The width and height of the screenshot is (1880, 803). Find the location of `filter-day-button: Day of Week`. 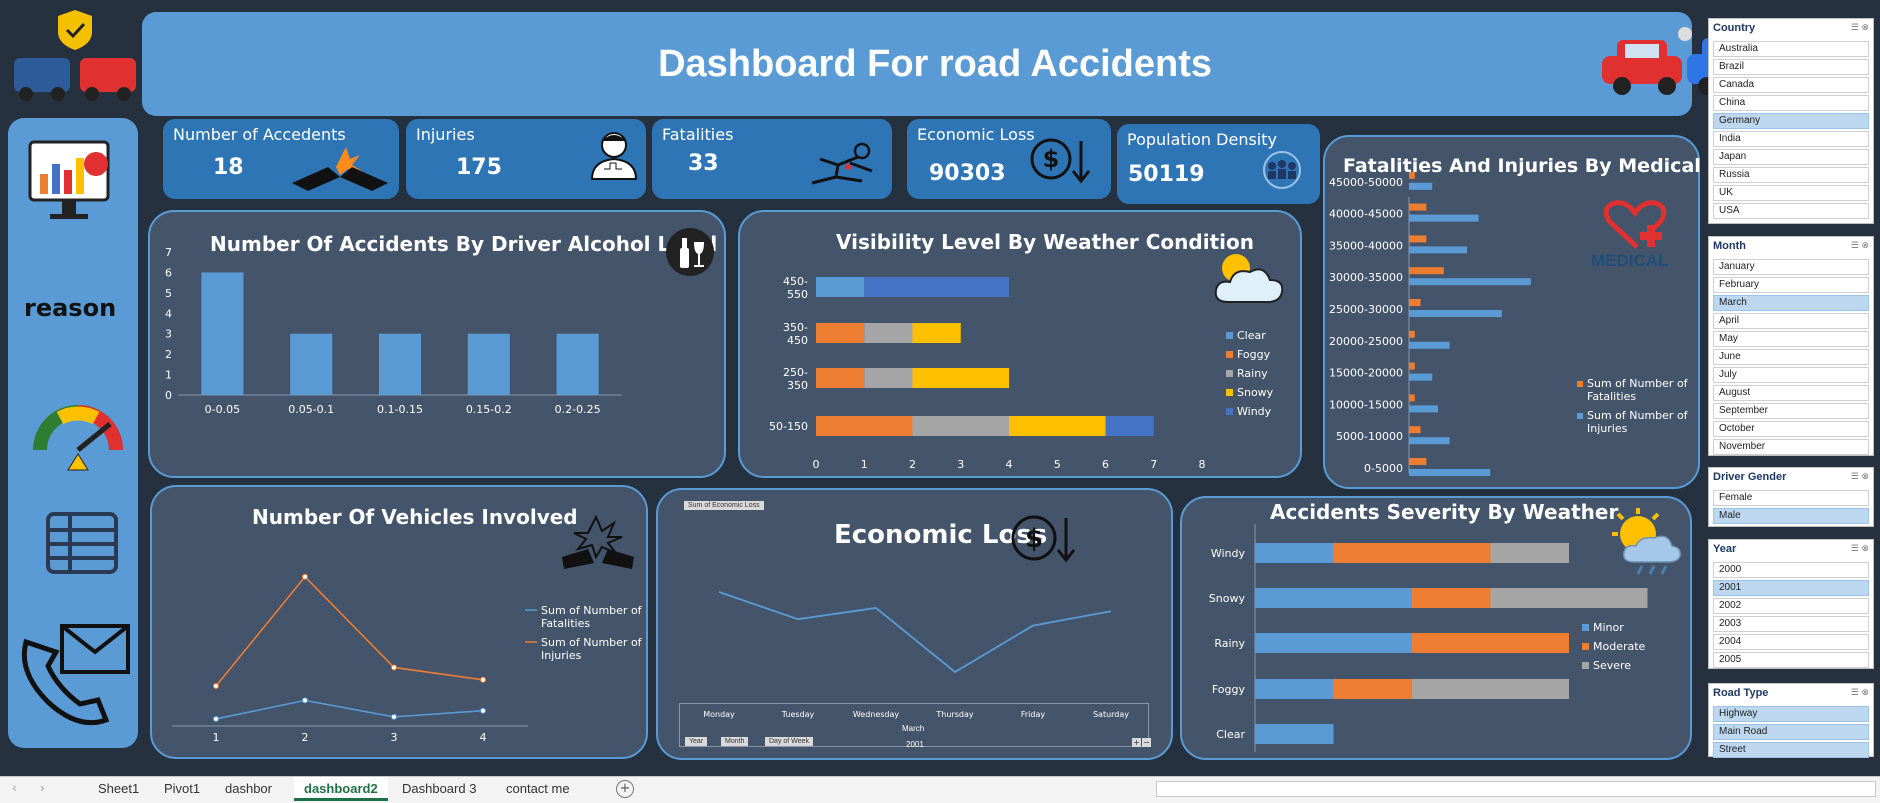

filter-day-button: Day of Week is located at coordinates (789, 741).